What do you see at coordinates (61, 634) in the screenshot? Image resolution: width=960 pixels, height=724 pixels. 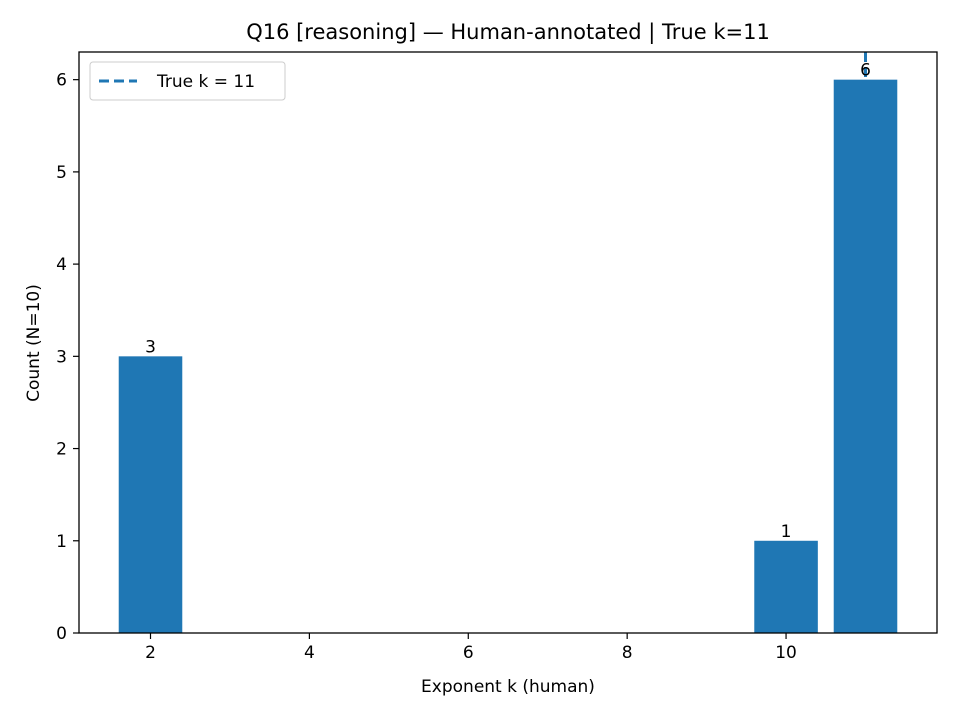 I see `y-tick-label: 0` at bounding box center [61, 634].